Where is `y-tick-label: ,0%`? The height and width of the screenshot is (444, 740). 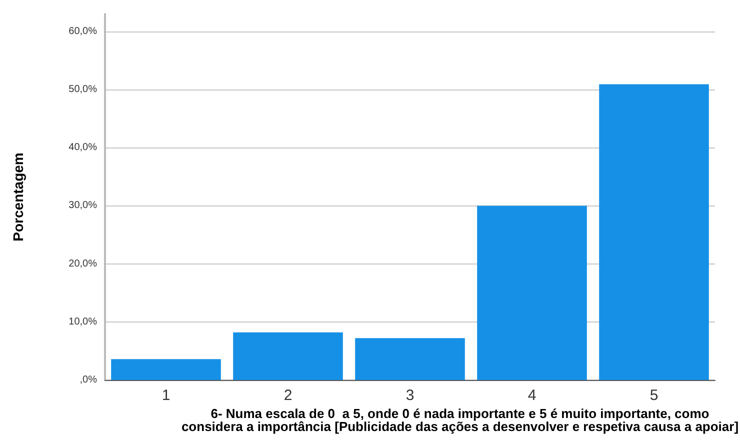
y-tick-label: ,0% is located at coordinates (89, 380).